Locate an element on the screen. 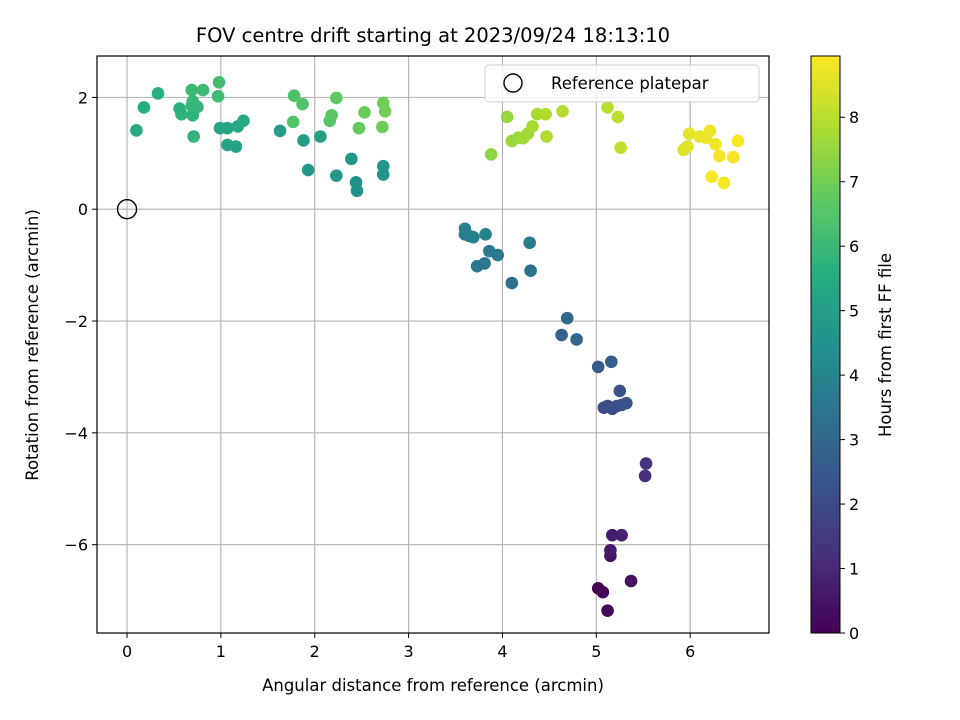 Image resolution: width=960 pixels, height=720 pixels. y-tick-label: −4 is located at coordinates (76, 433).